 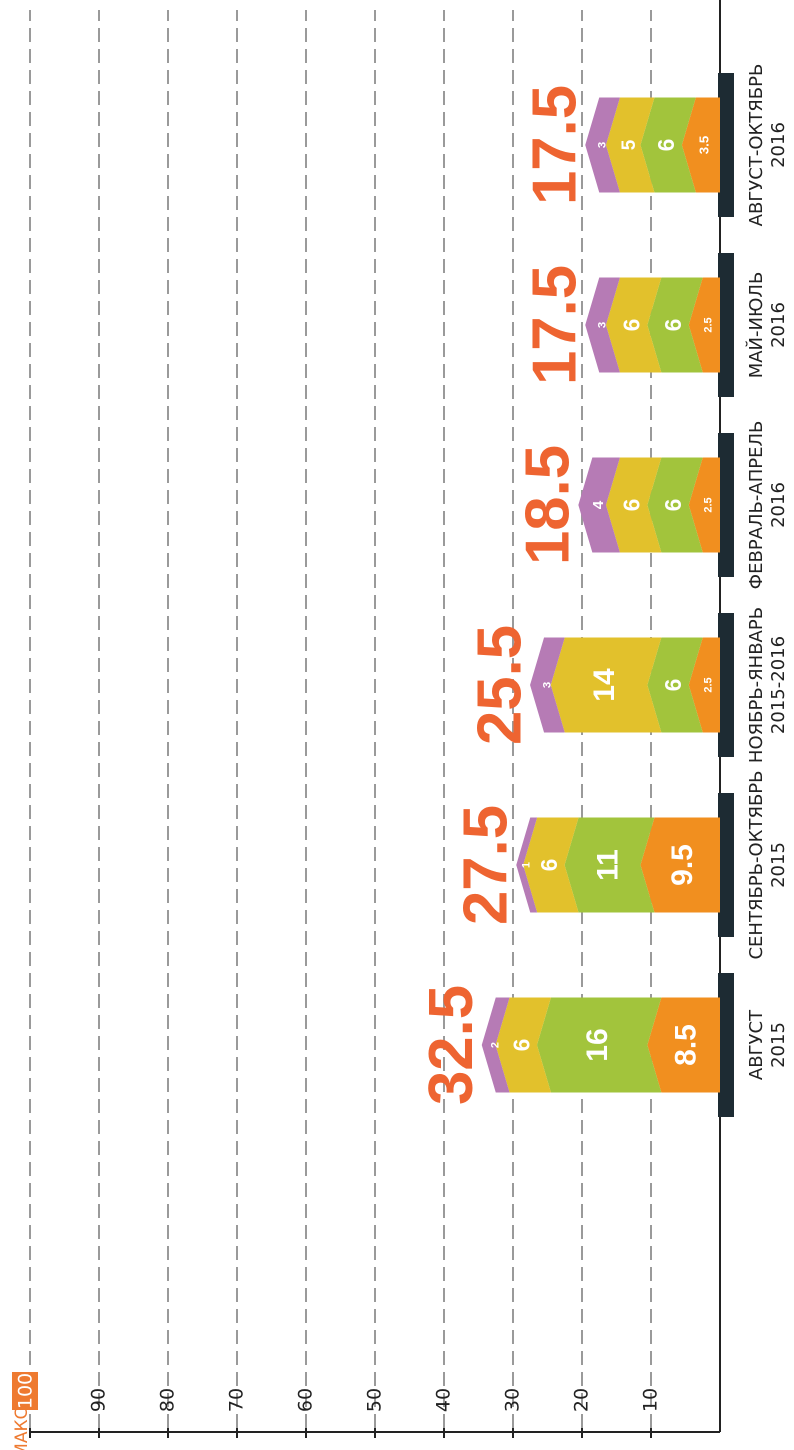 I want to click on annotation: МАКС., so click(x=22, y=1426).